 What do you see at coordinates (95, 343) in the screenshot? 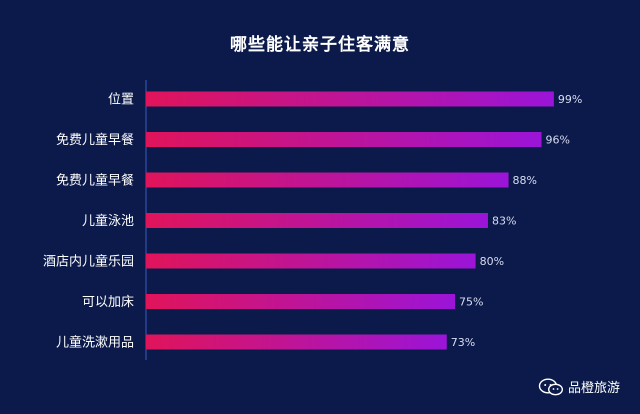
I see `category-label: 儿童洗漱用品` at bounding box center [95, 343].